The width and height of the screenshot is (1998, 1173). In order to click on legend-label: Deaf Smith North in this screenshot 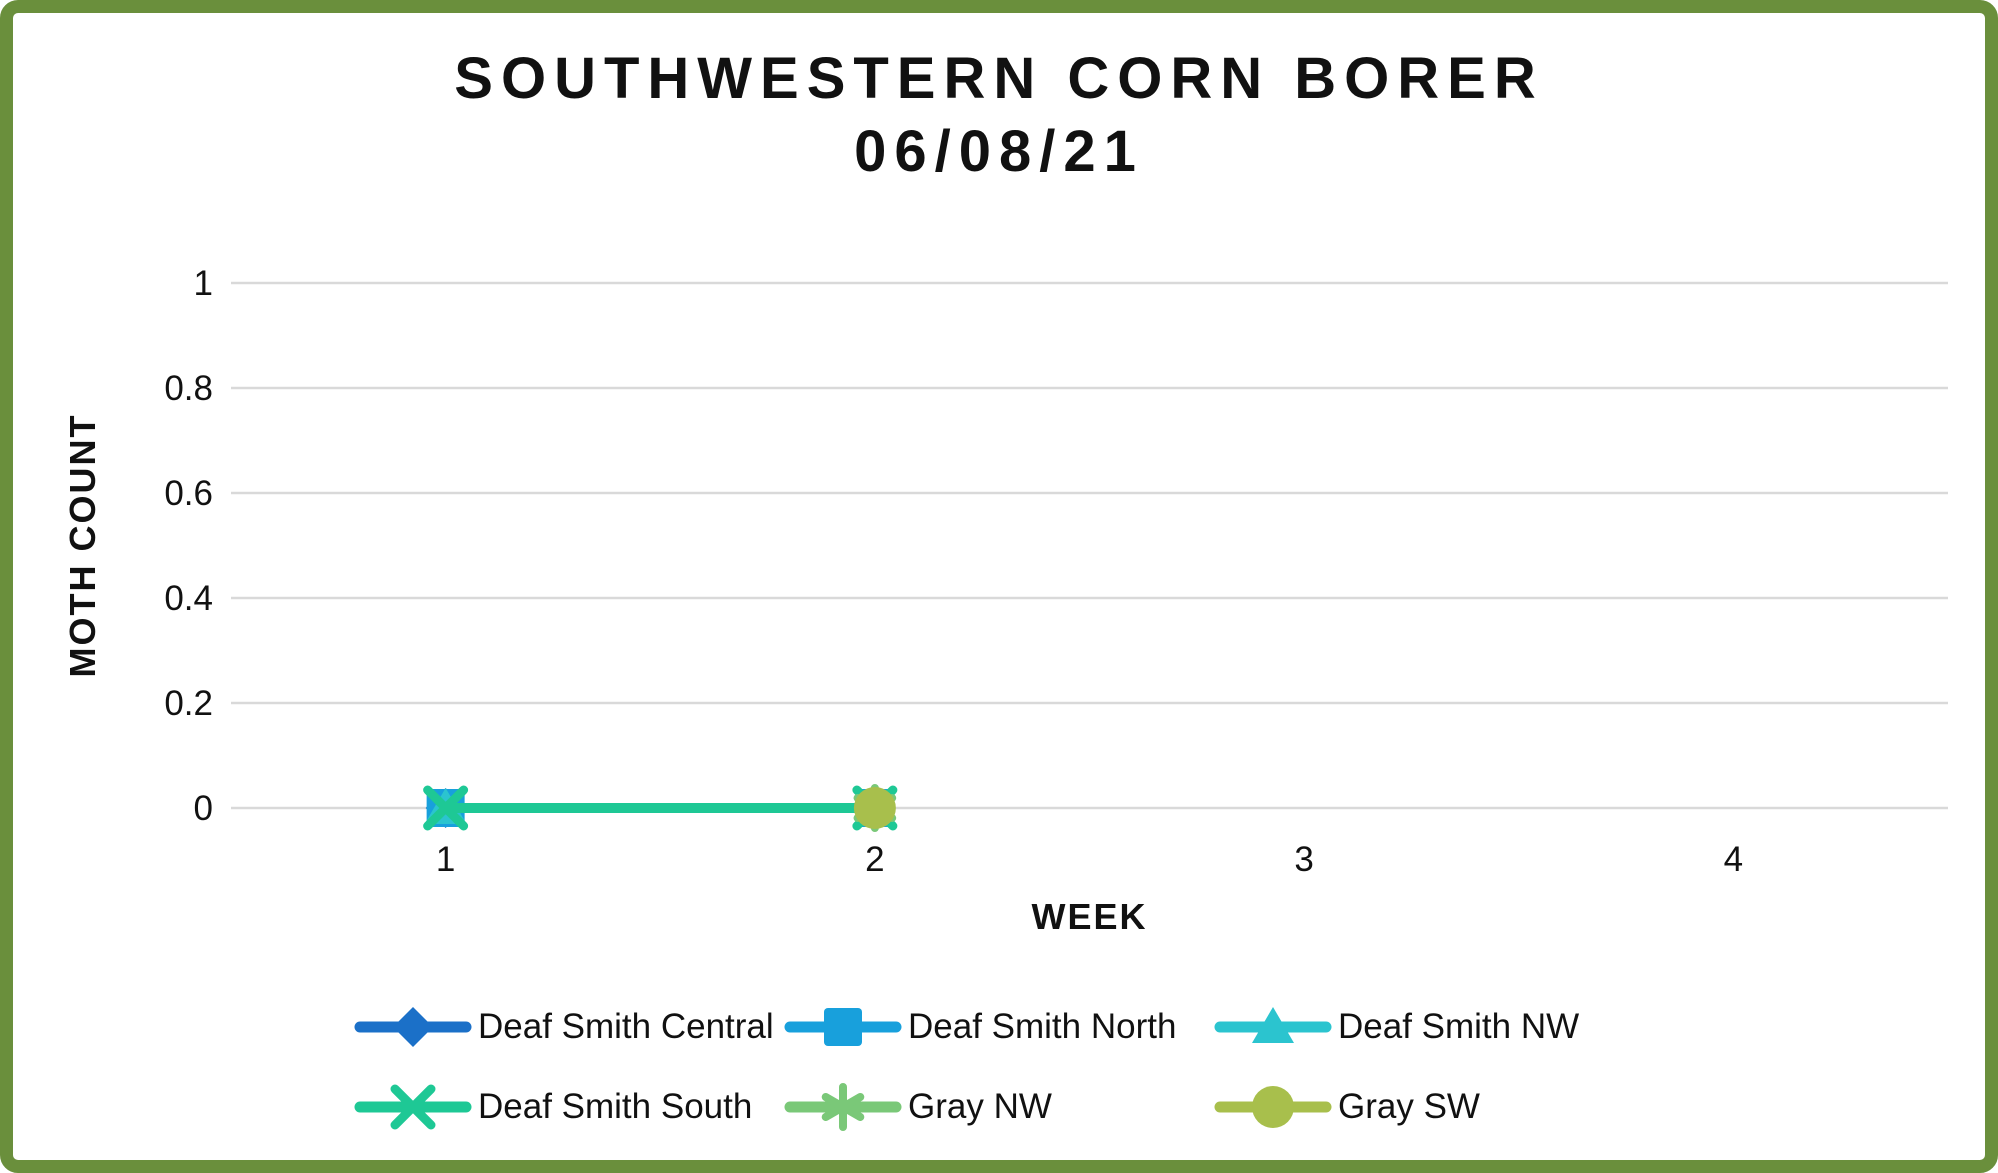, I will do `click(1042, 1026)`.